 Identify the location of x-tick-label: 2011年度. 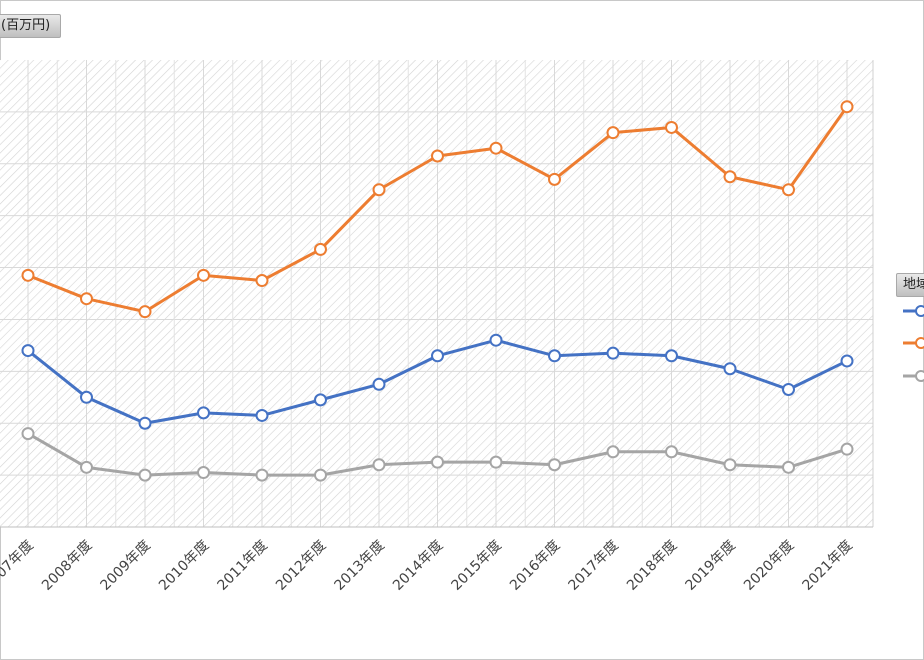
(243, 566).